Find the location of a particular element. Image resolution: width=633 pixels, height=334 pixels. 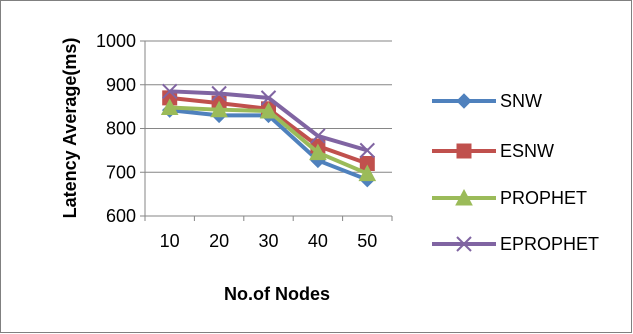

y-axis-title: Latency Average(ms) is located at coordinates (70, 128).